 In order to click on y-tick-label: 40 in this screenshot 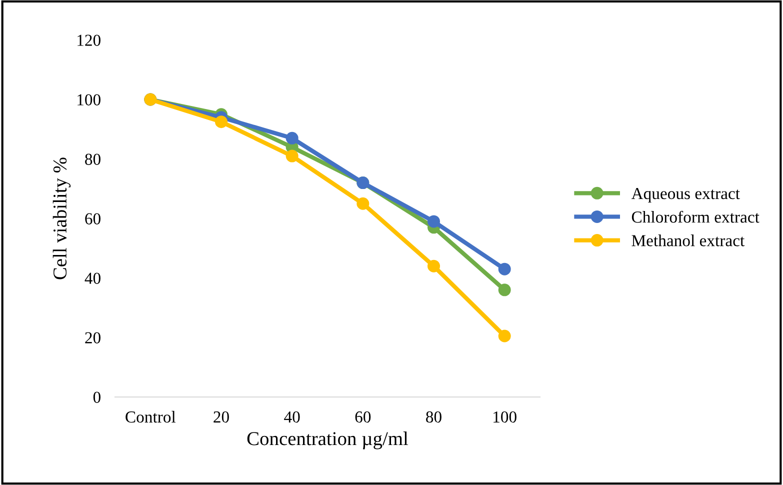, I will do `click(92, 278)`.